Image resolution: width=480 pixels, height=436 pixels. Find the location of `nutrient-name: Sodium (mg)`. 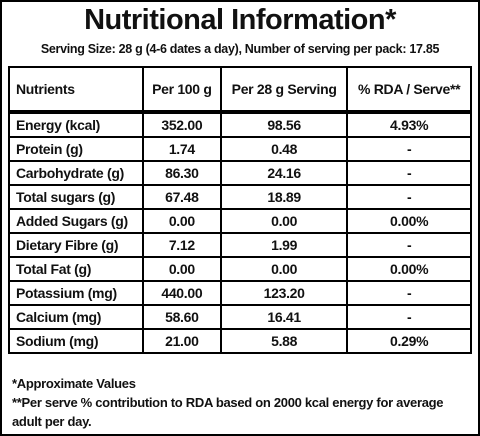

nutrient-name: Sodium (mg) is located at coordinates (76, 341).